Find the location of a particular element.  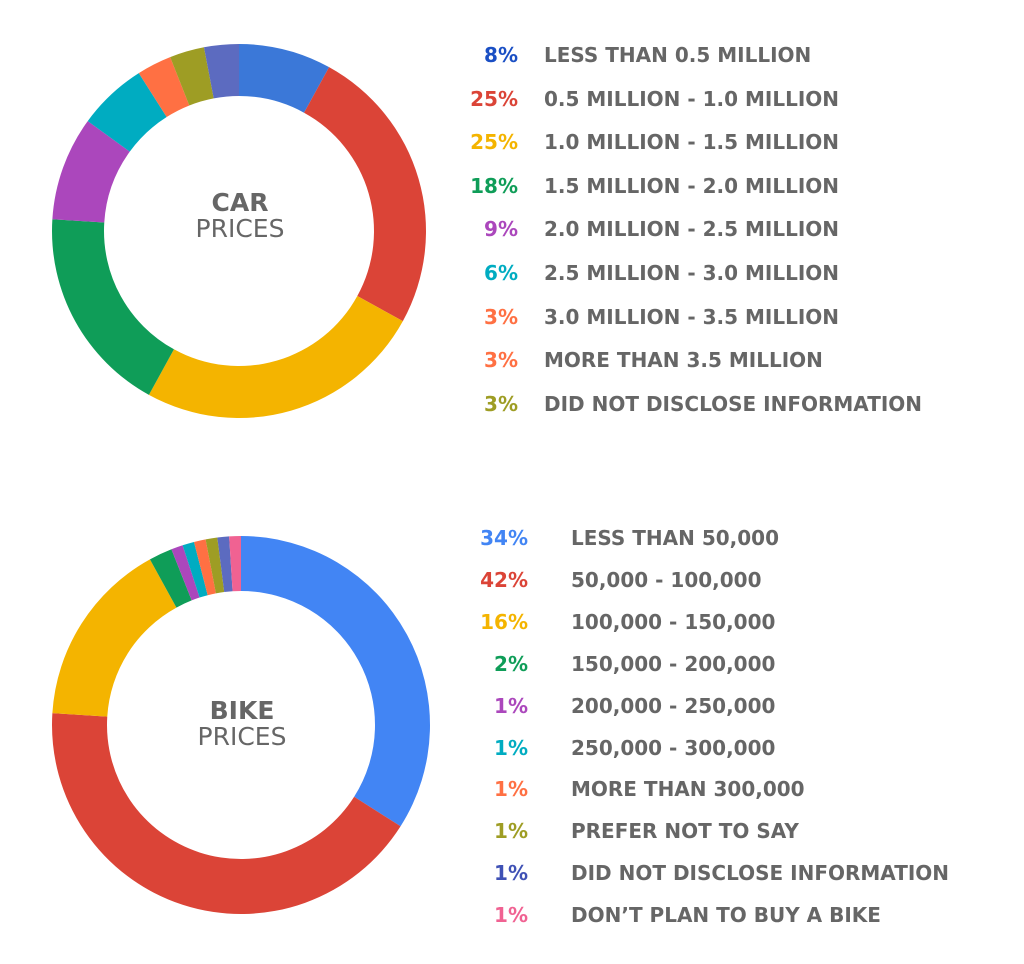

bike-legend-label: 200,000 - 250,000 is located at coordinates (673, 705).